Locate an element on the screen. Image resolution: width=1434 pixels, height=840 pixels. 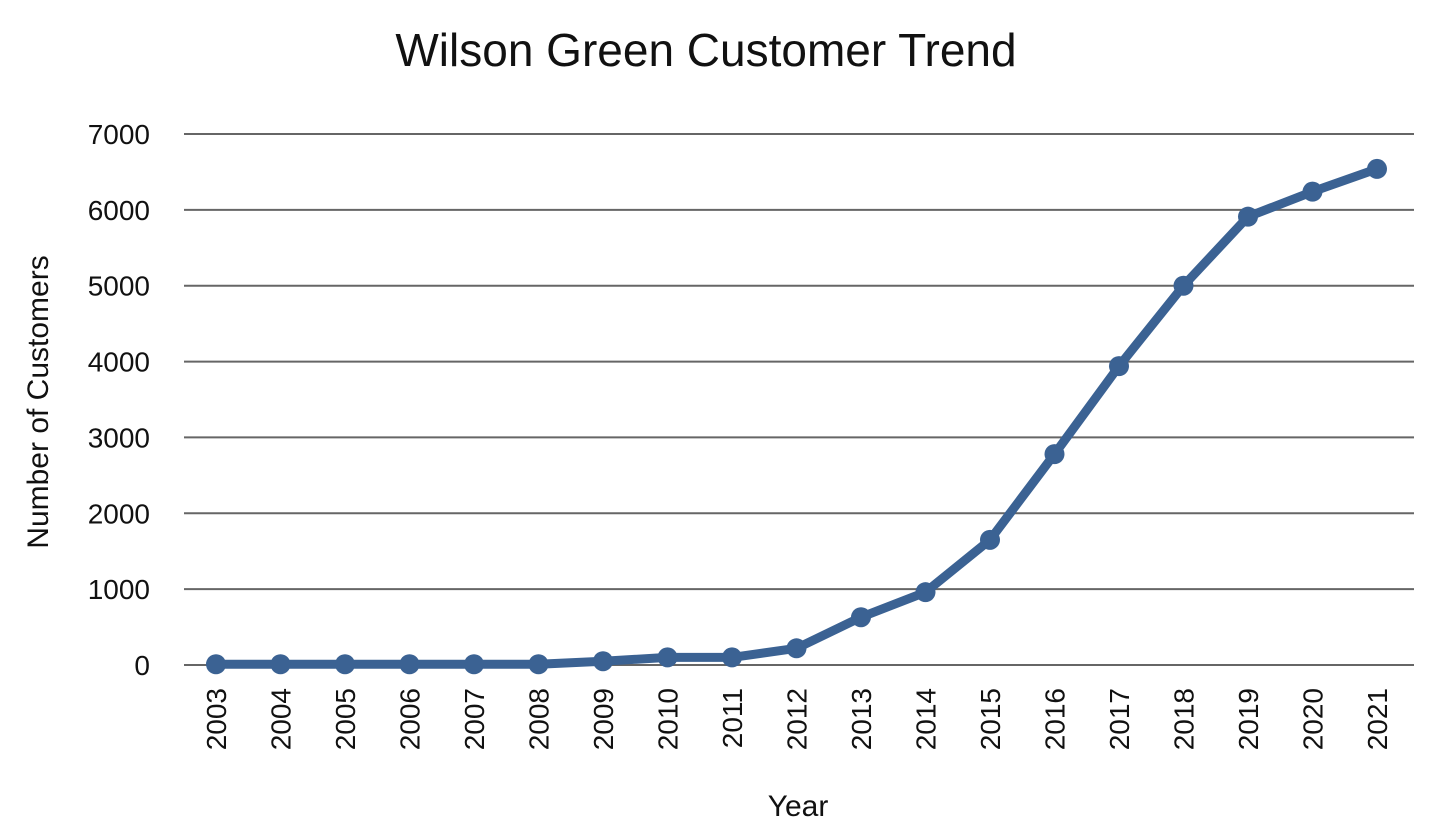
x-tick-label: 2007 is located at coordinates (474, 719).